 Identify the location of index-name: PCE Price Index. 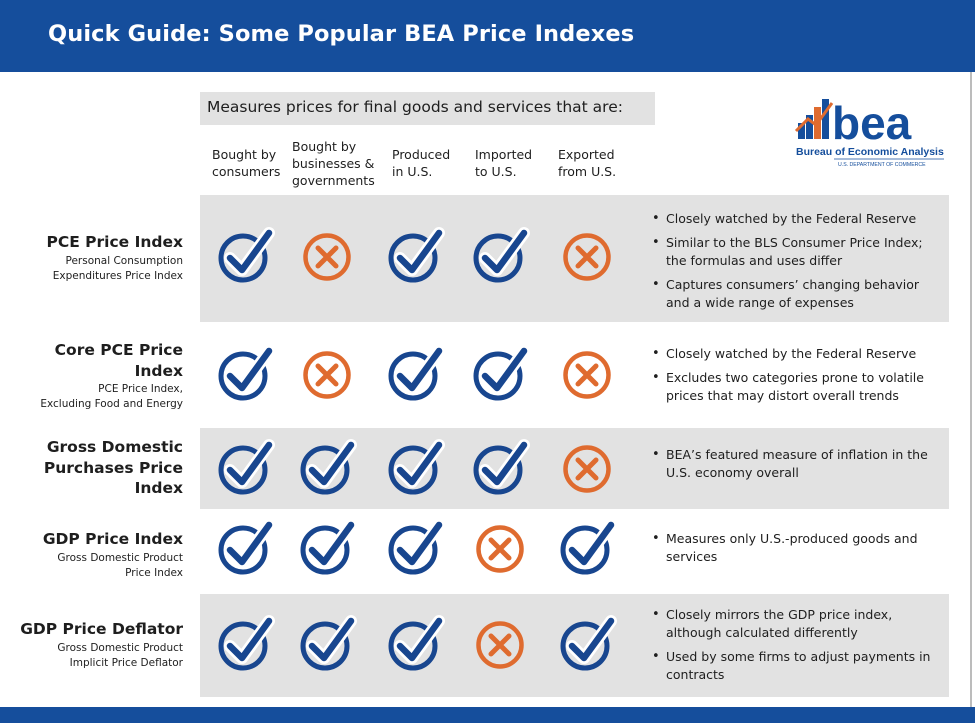
(114, 242).